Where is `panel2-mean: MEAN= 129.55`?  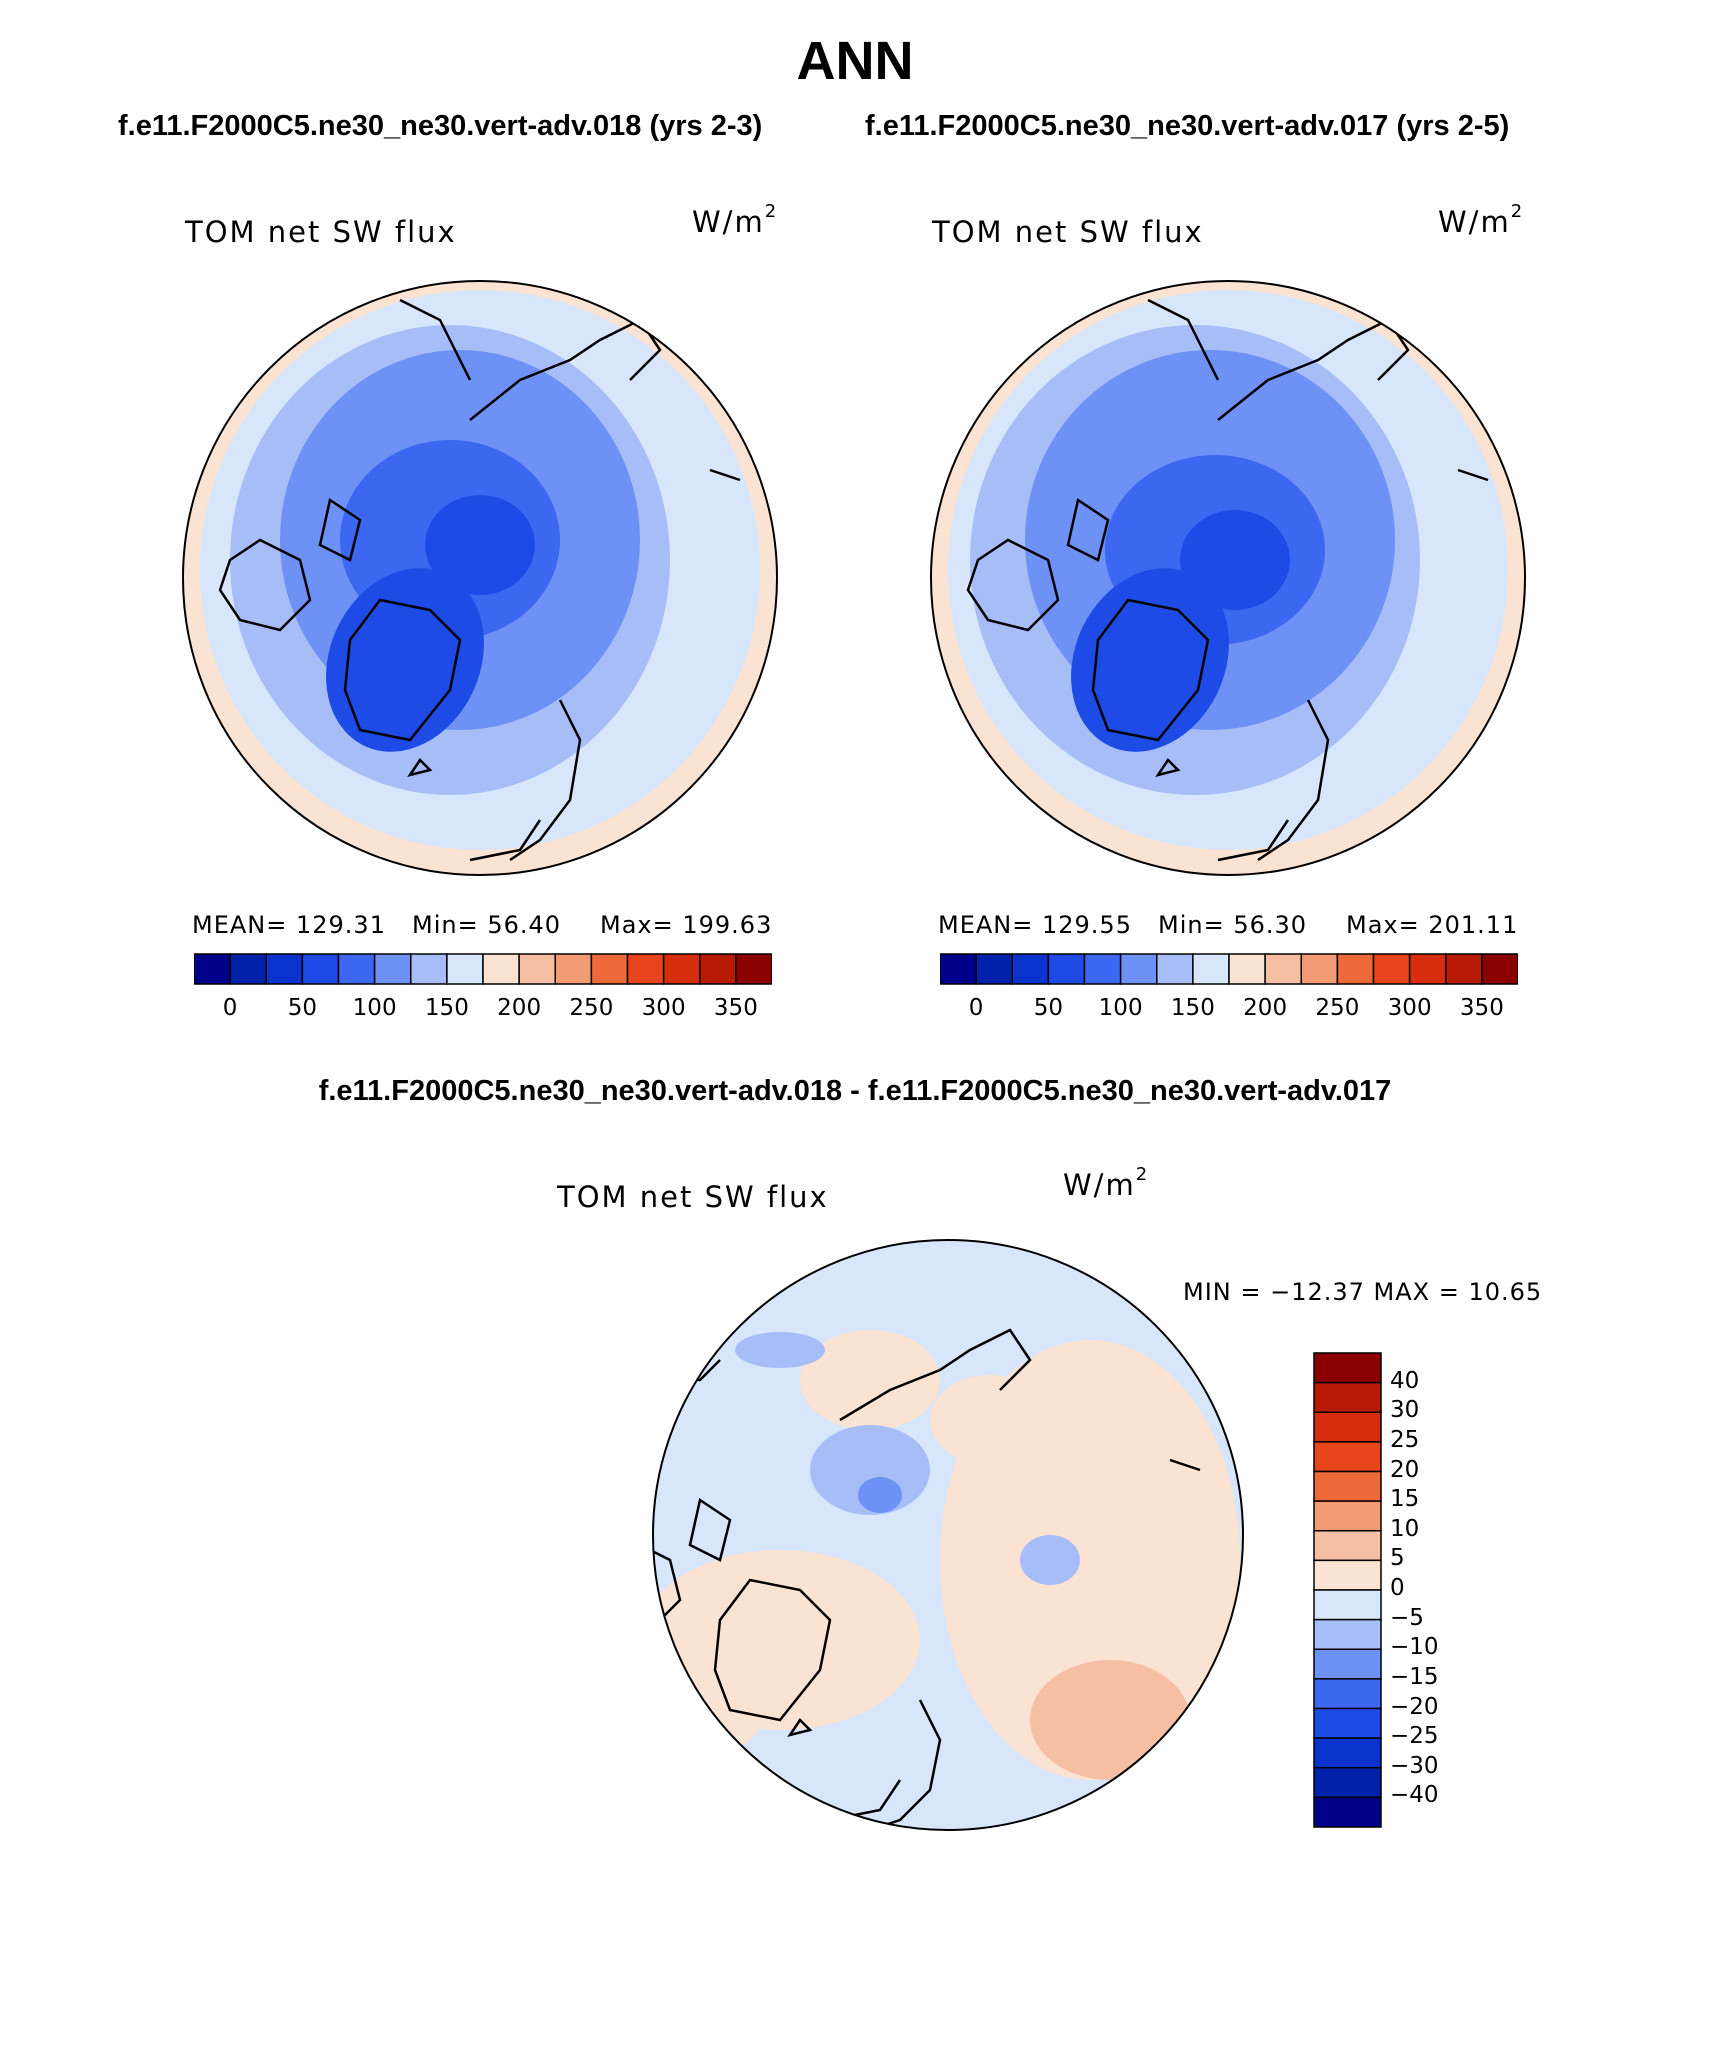
panel2-mean: MEAN= 129.55 is located at coordinates (1035, 925).